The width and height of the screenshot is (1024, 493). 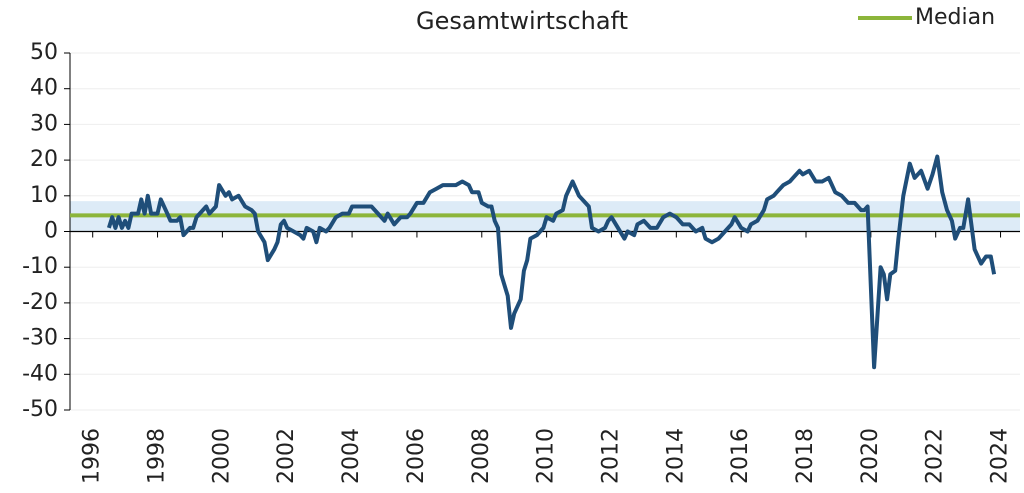 What do you see at coordinates (44, 123) in the screenshot?
I see `y-tick-label: 30` at bounding box center [44, 123].